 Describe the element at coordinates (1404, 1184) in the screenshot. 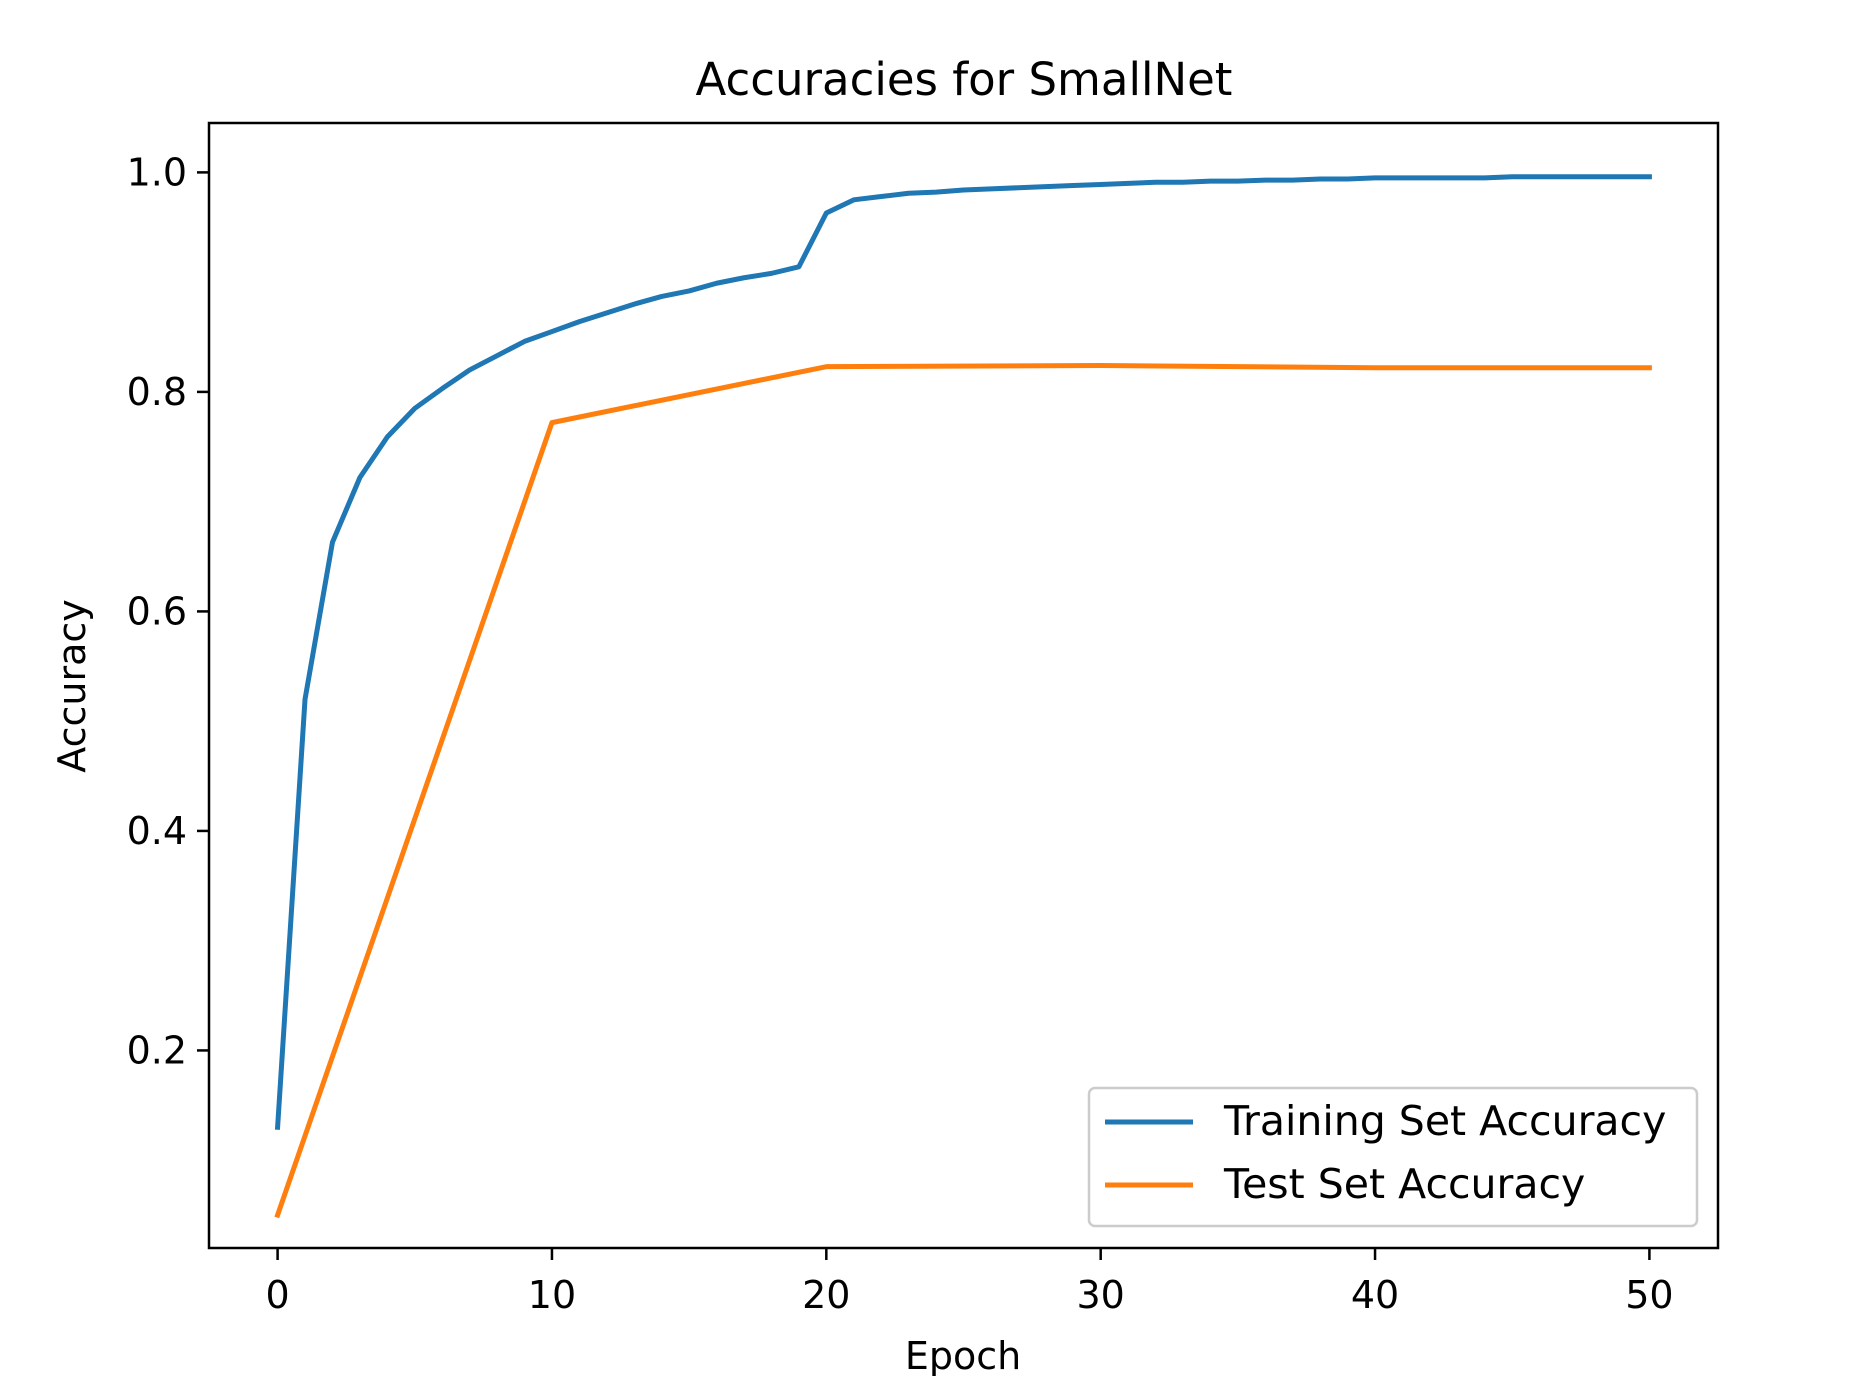

I see `legend-label-test: Test Set Accuracy` at that location.